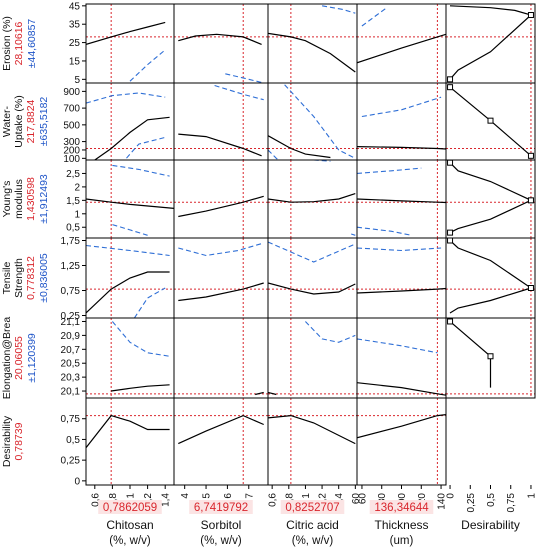 This screenshot has width=543, height=555. What do you see at coordinates (44, 122) in the screenshot?
I see `row-ci-value: ±635,5182` at bounding box center [44, 122].